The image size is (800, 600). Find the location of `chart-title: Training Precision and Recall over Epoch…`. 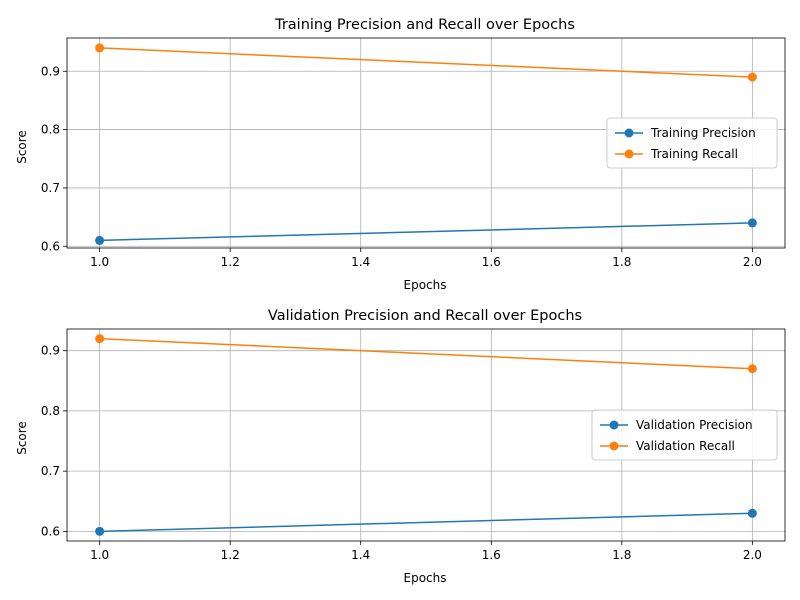

chart-title: Training Precision and Recall over Epoch… is located at coordinates (424, 25).